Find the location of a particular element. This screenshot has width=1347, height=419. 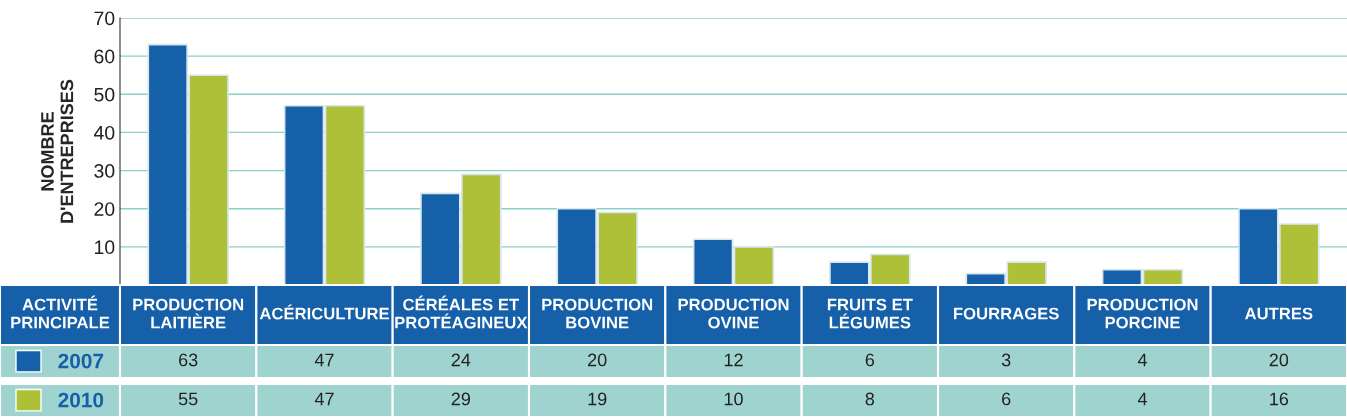

legend-label: 2007 is located at coordinates (81, 361).